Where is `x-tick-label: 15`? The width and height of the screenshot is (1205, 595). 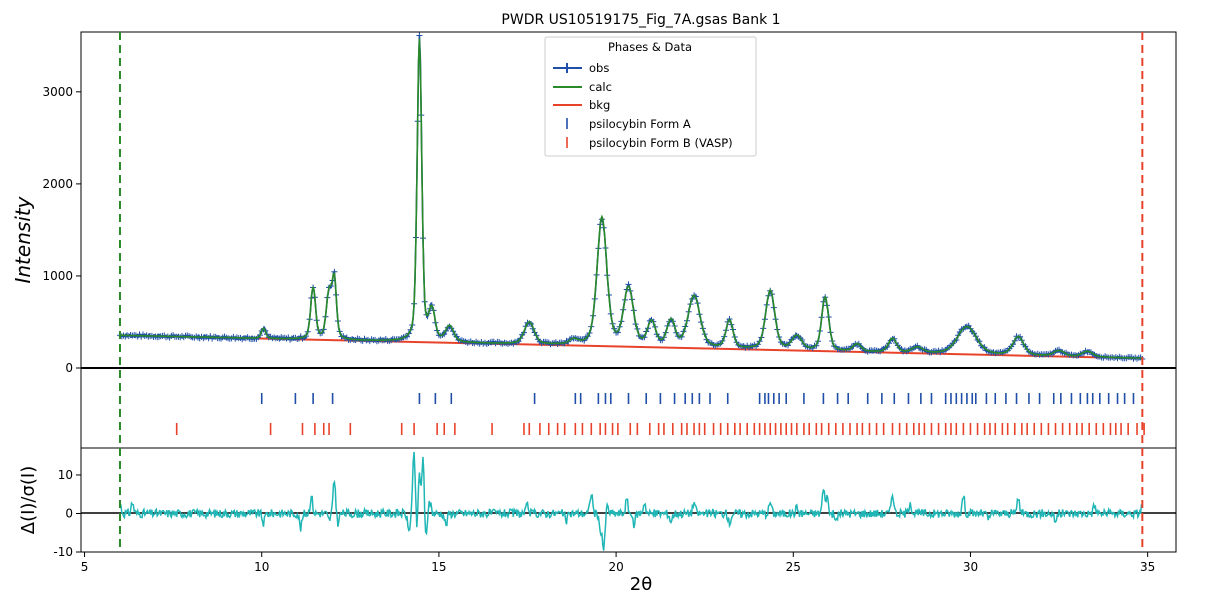
x-tick-label: 15 is located at coordinates (438, 567).